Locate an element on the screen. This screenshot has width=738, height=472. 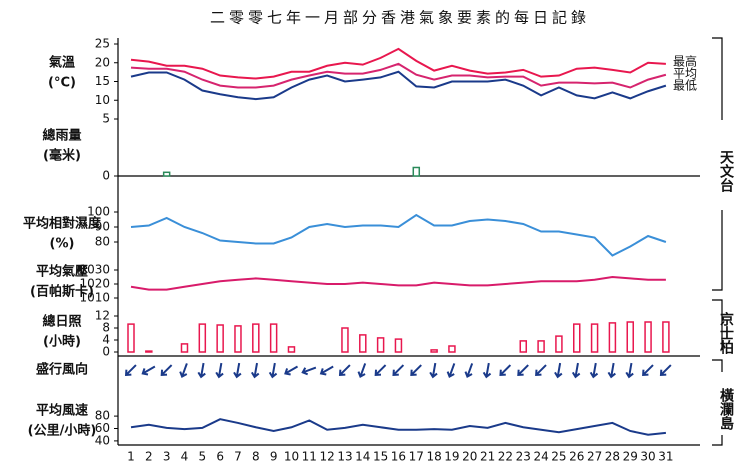
legend-label: 平均 is located at coordinates (685, 74).